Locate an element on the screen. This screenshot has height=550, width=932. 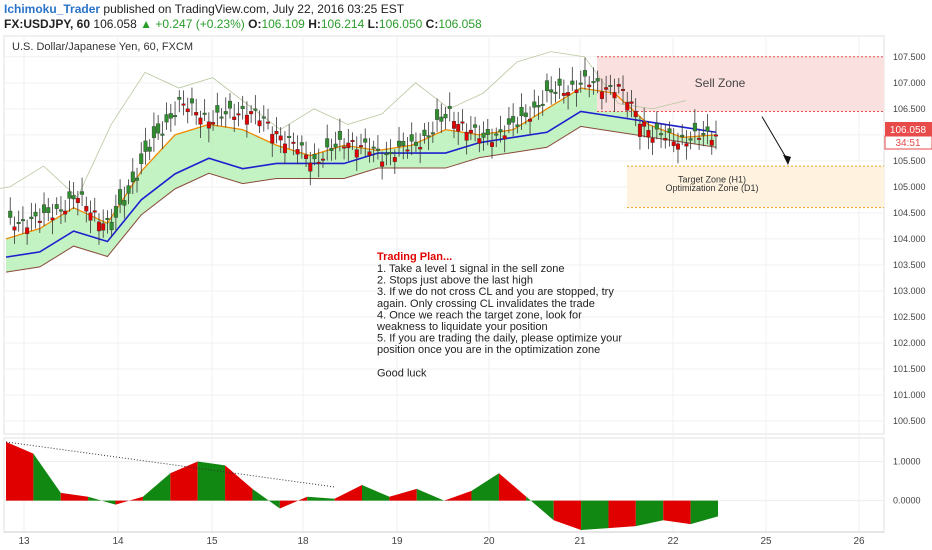
close-label: C: is located at coordinates (432, 24).